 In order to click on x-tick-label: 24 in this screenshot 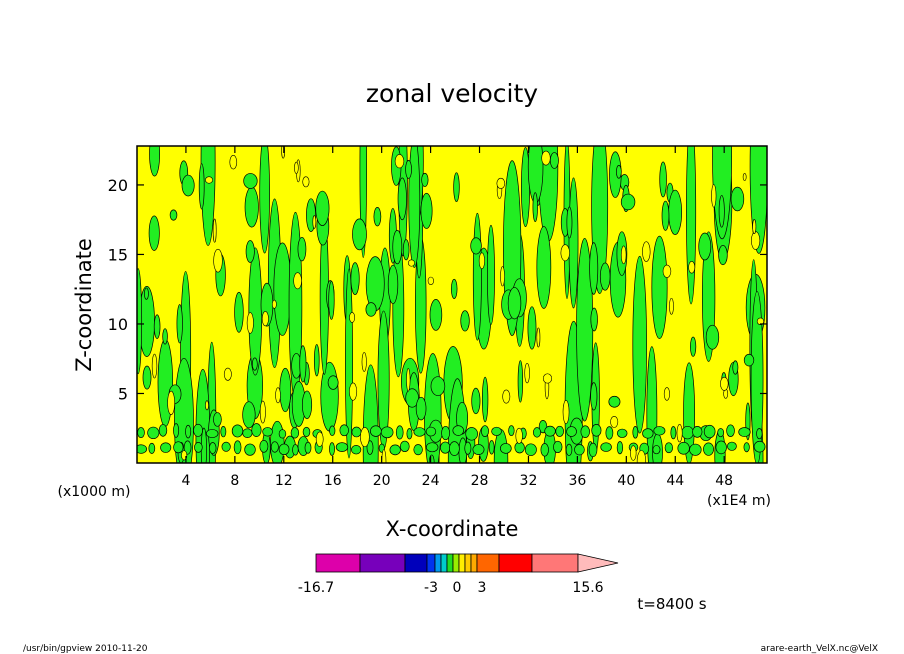, I will do `click(431, 481)`.